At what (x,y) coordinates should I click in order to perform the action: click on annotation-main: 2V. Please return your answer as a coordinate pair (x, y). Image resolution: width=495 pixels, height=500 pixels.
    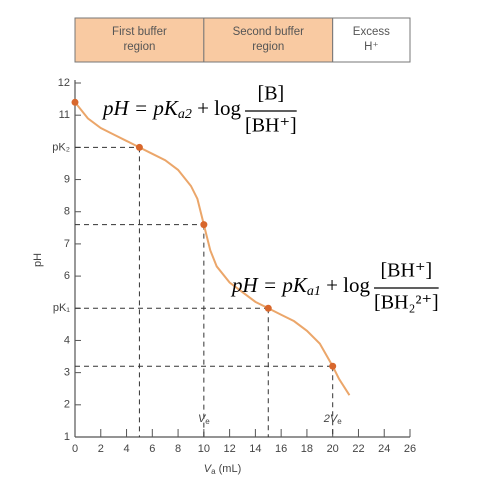
    Looking at the image, I should click on (331, 419).